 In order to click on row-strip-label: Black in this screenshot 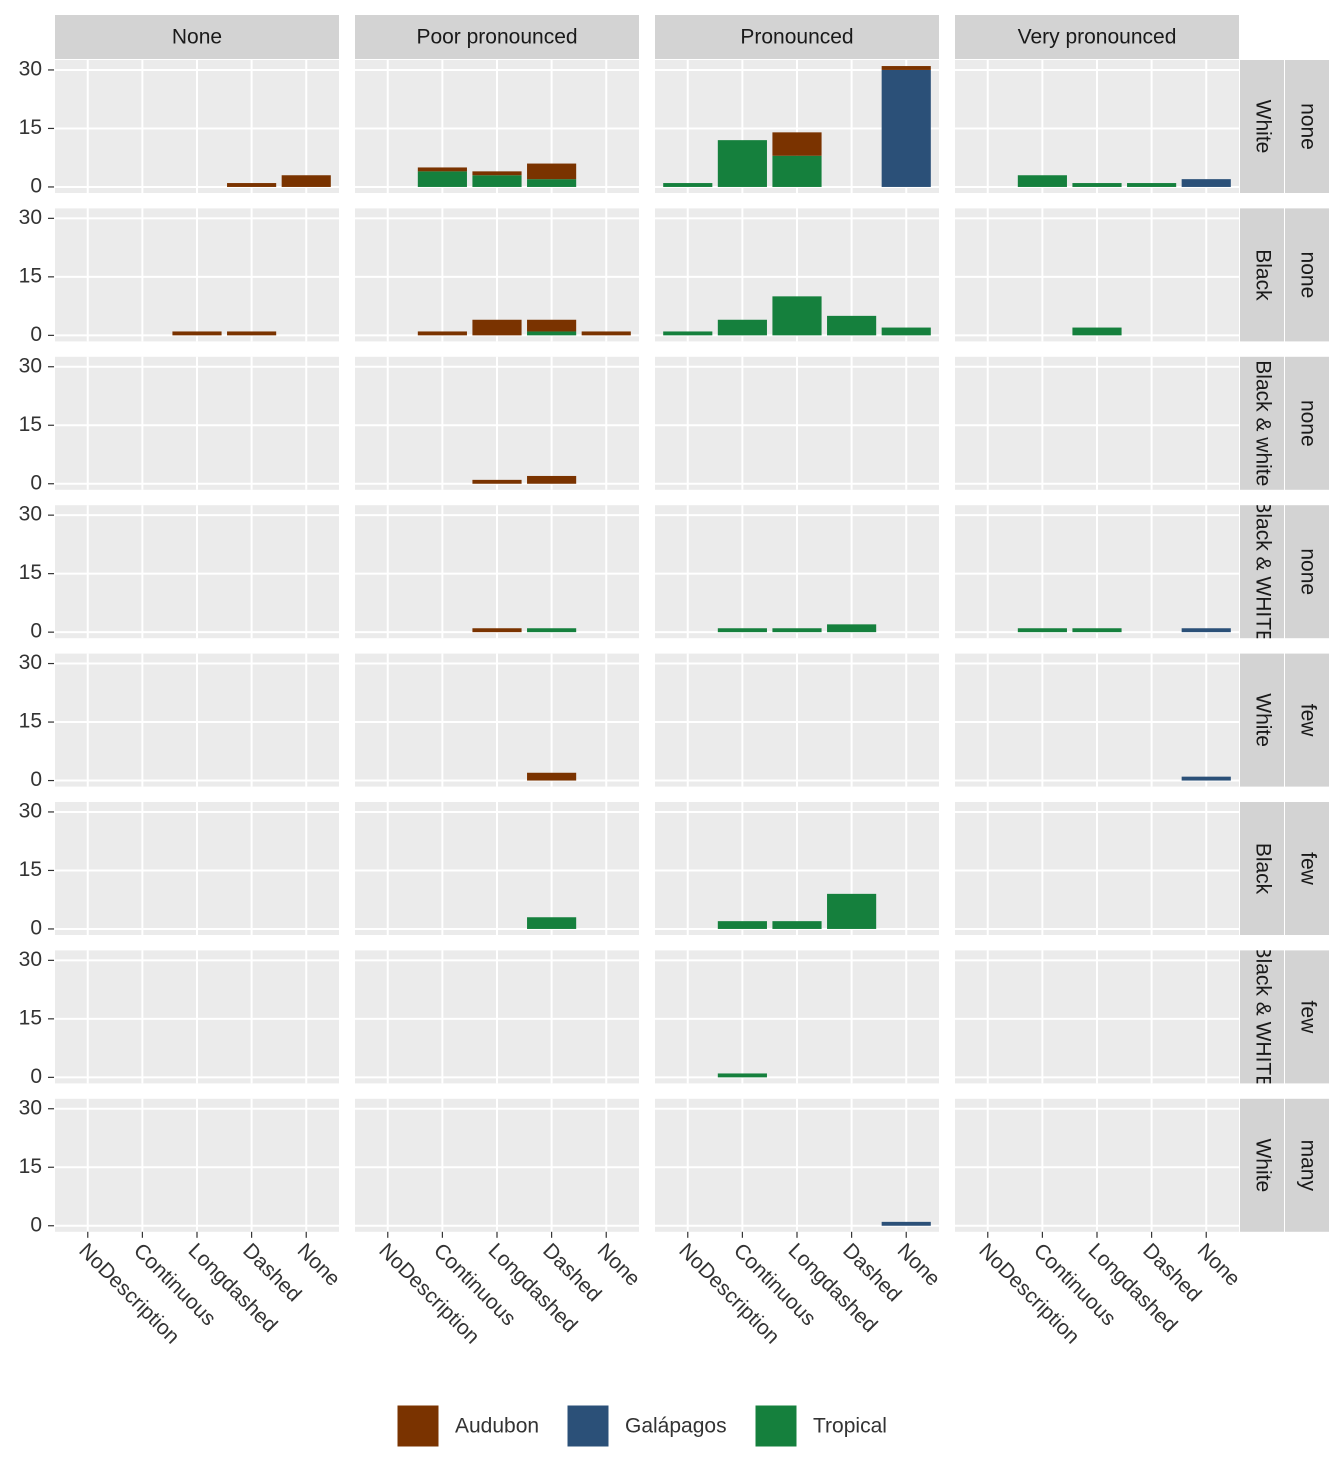, I will do `click(1262, 869)`.